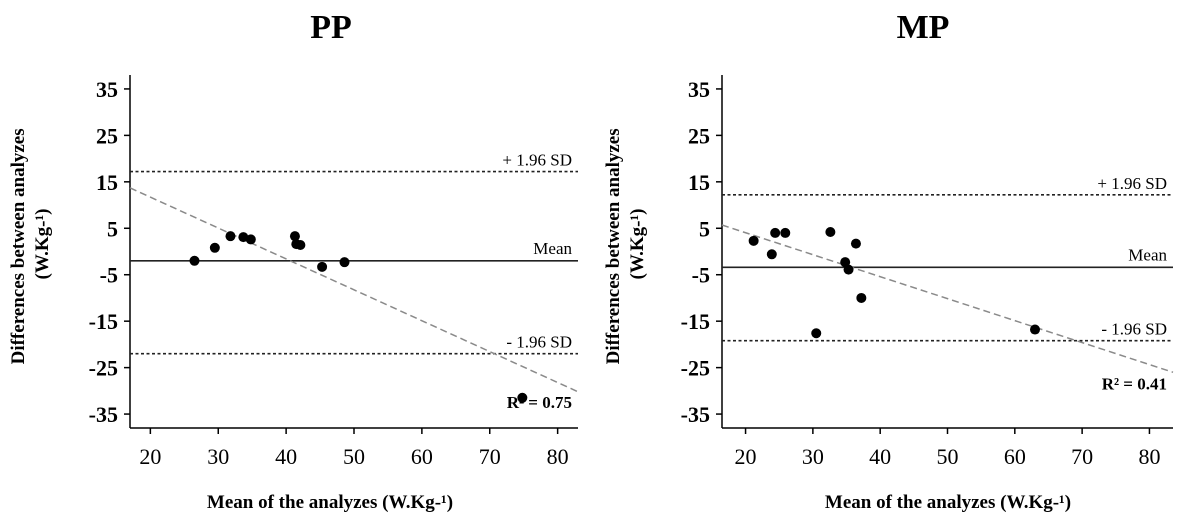 The width and height of the screenshot is (1177, 520). What do you see at coordinates (112, 228) in the screenshot?
I see `y-tick-label-pp: 5` at bounding box center [112, 228].